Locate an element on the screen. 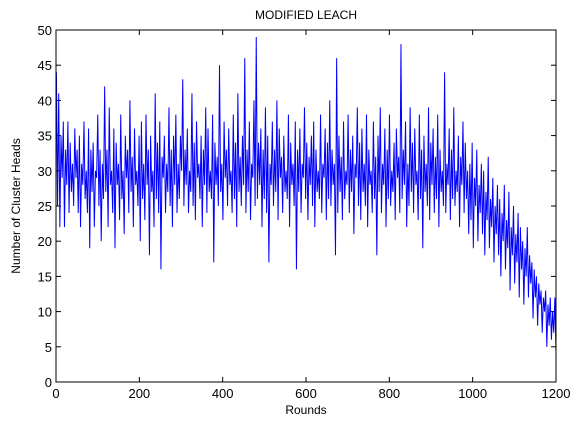 This screenshot has height=423, width=570. x-tick-label: 200 is located at coordinates (139, 393).